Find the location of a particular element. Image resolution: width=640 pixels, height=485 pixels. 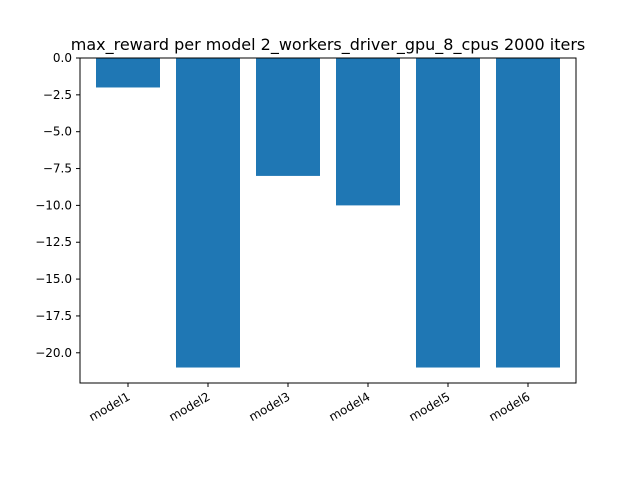

bar-model1 is located at coordinates (128, 73).